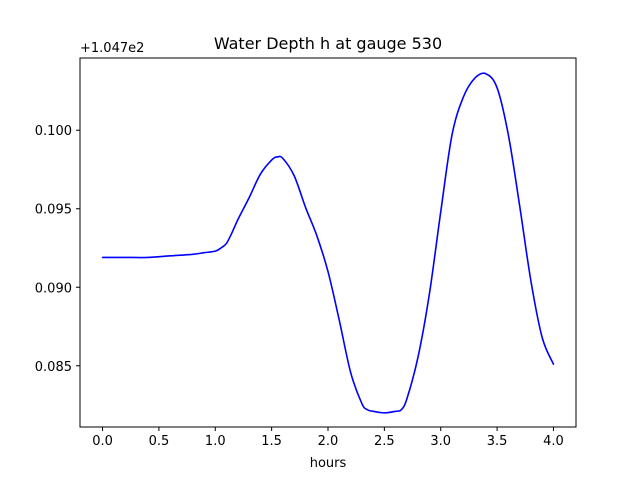  What do you see at coordinates (440, 441) in the screenshot?
I see `x-tick-label: 3.0` at bounding box center [440, 441].